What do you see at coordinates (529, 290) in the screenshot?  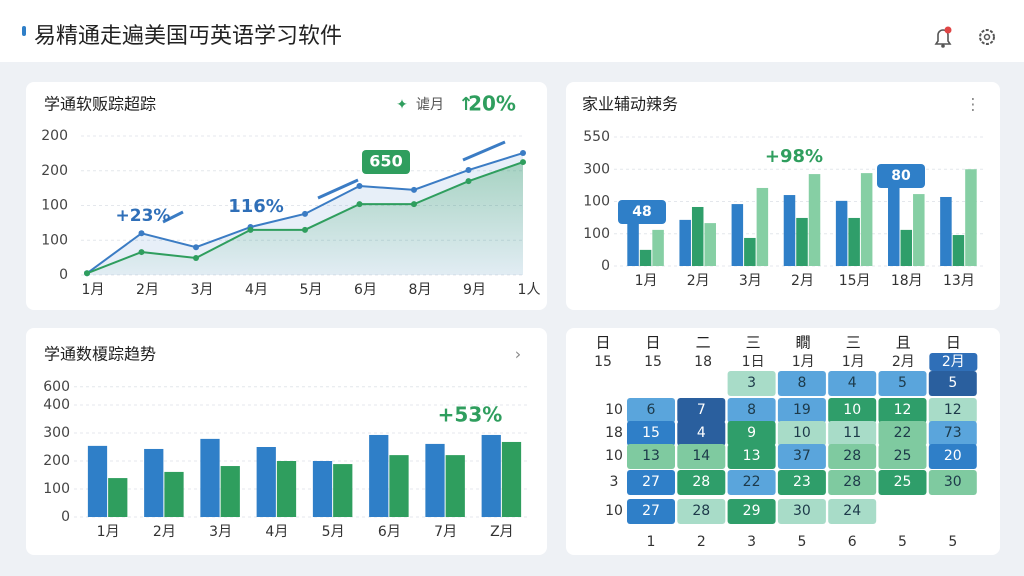 I see `x-tick-label: 1人` at bounding box center [529, 290].